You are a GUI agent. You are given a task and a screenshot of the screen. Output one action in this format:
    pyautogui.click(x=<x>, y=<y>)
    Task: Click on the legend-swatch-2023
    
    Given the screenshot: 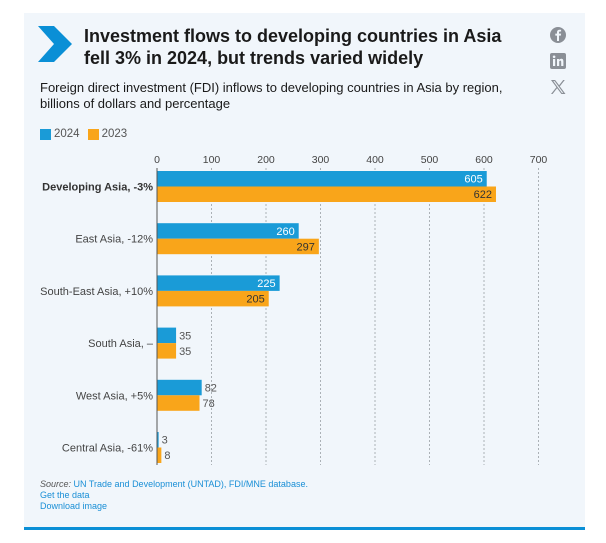 What is the action you would take?
    pyautogui.click(x=93, y=134)
    